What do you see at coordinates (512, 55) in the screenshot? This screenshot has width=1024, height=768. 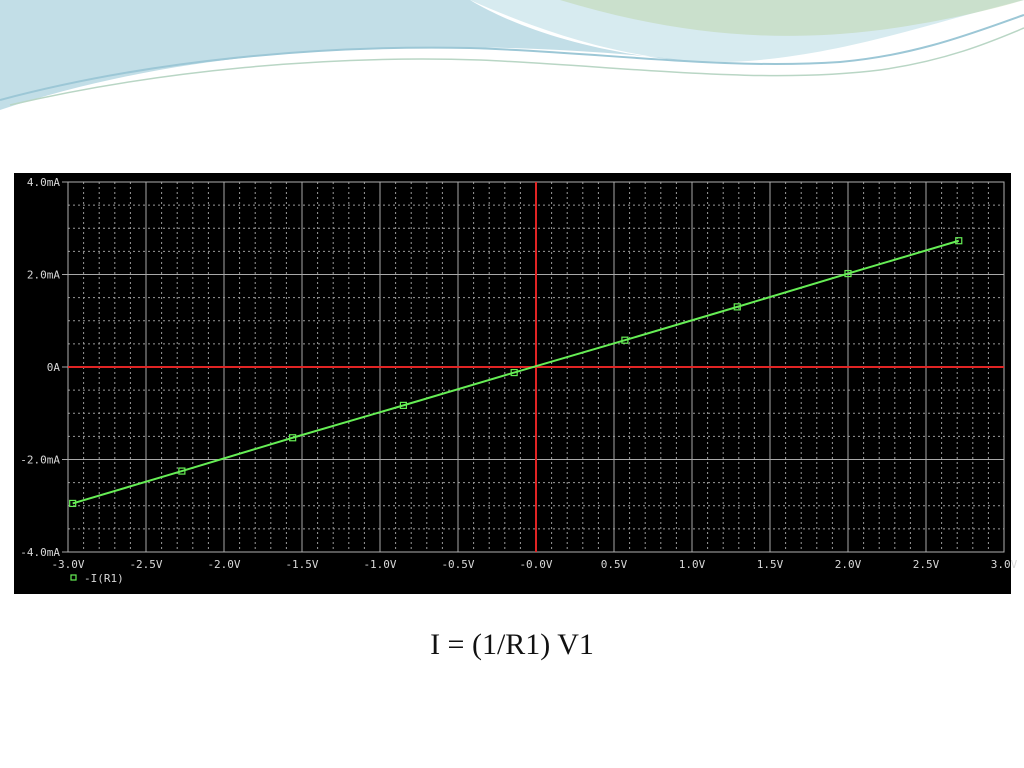 I see `header-decoration` at bounding box center [512, 55].